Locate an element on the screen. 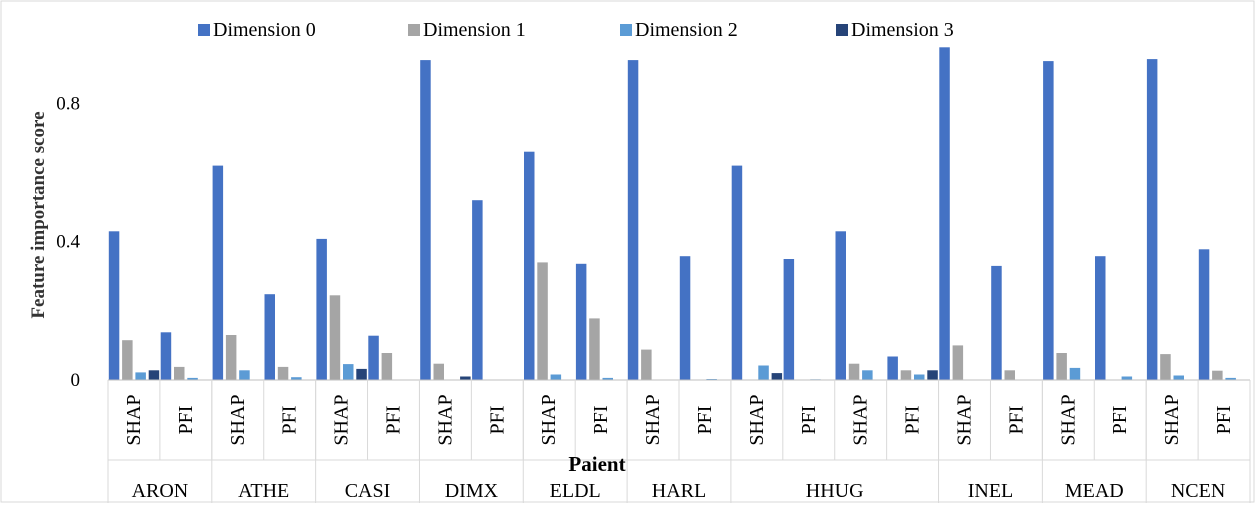  bar-hhug-pfi-3-dim3 is located at coordinates (932, 375).